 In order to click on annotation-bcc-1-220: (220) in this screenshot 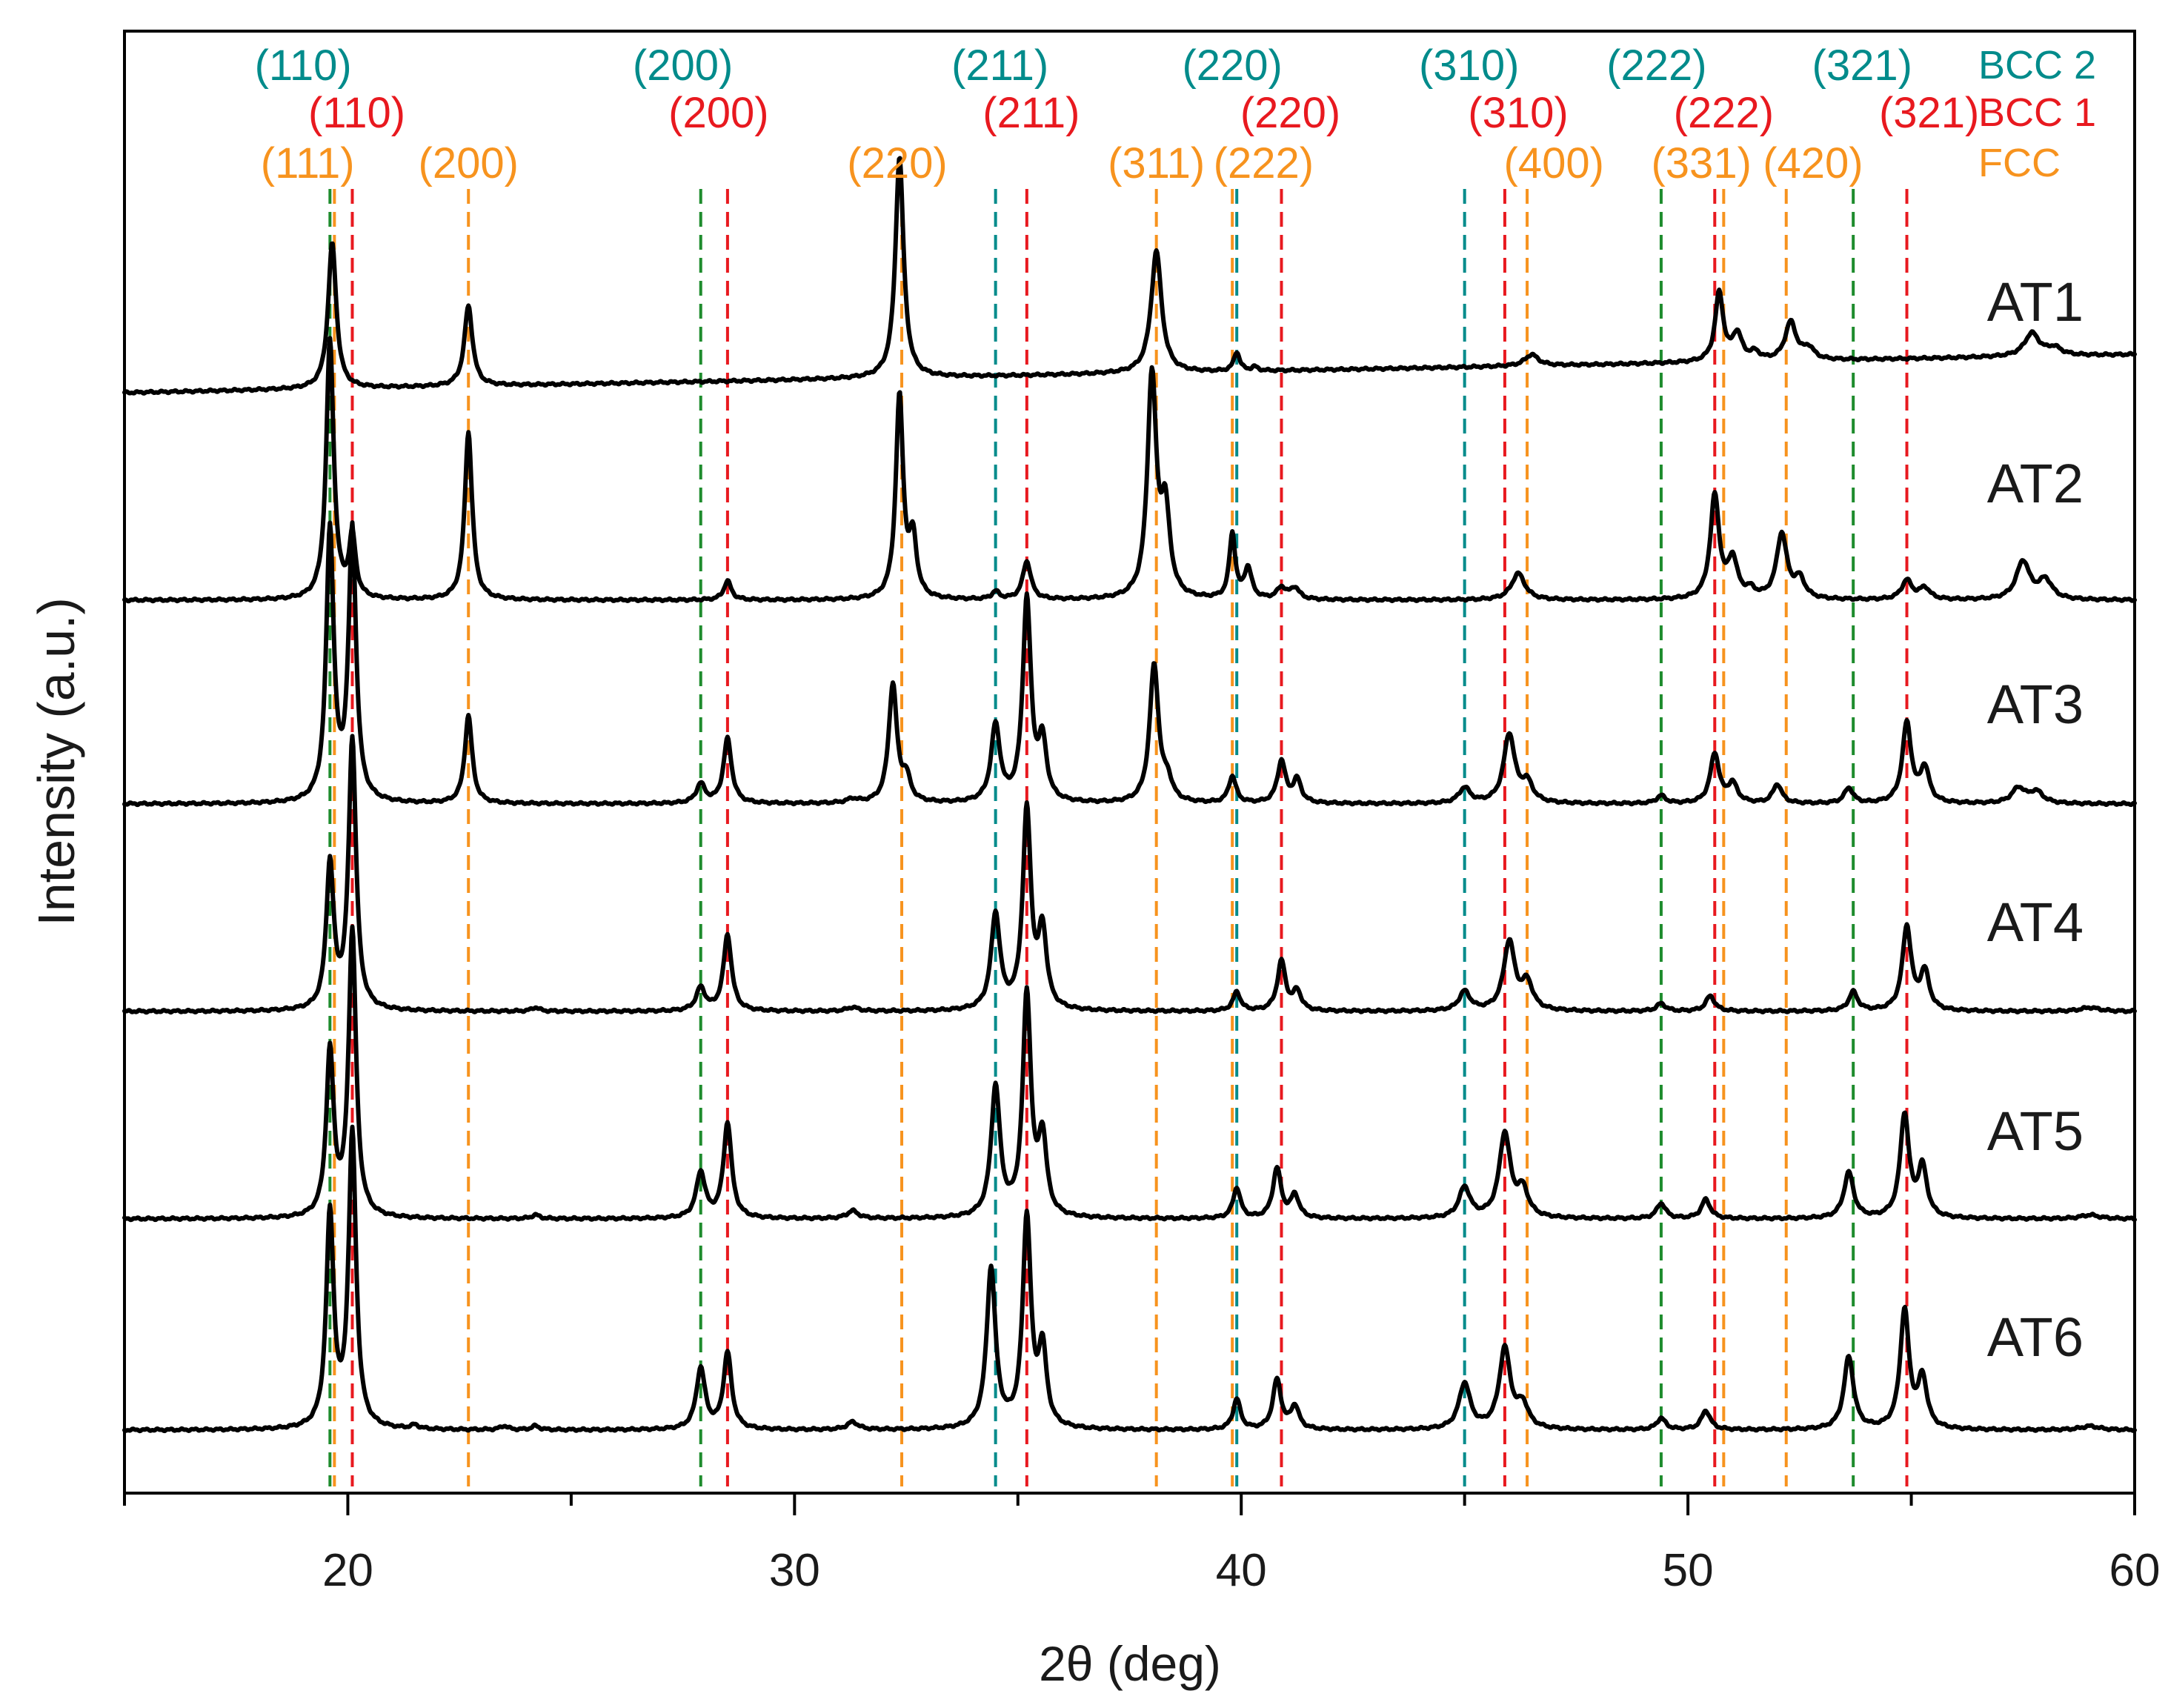, I will do `click(1290, 113)`.